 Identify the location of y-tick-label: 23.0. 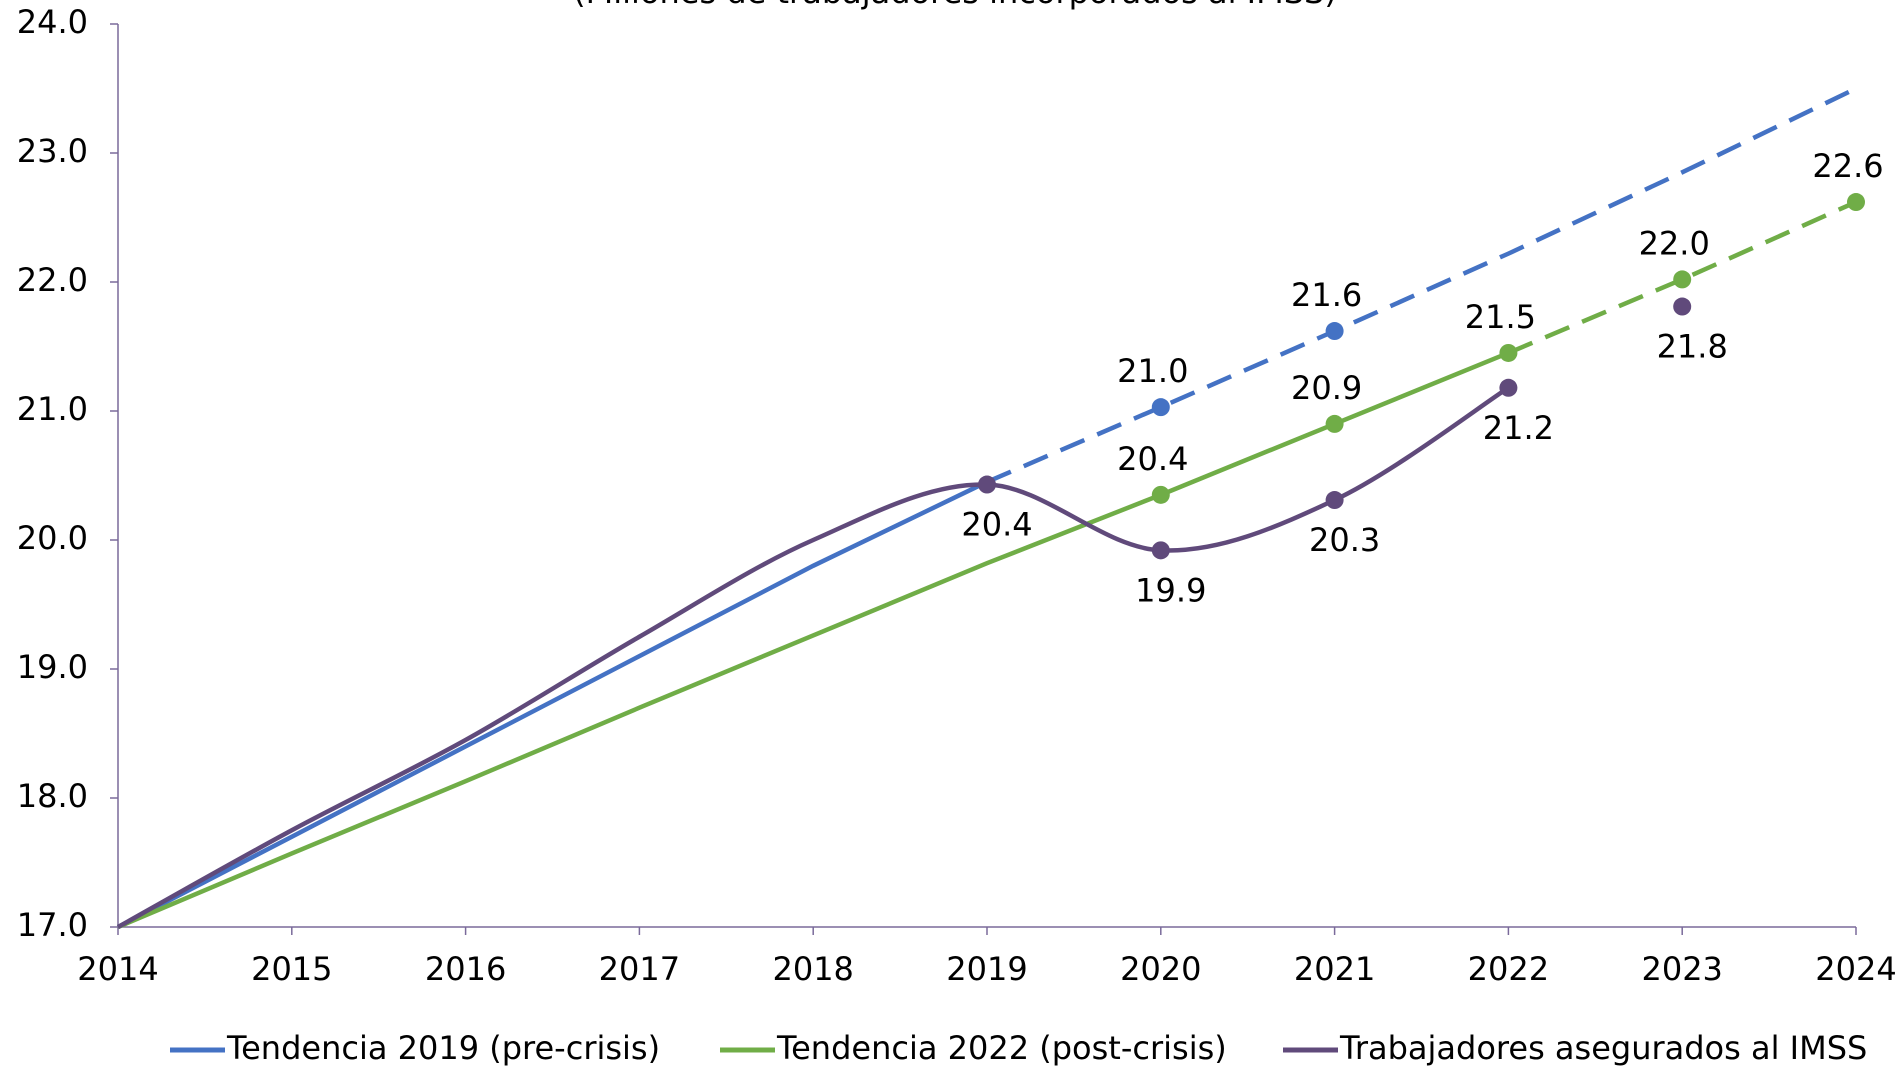
(52, 151).